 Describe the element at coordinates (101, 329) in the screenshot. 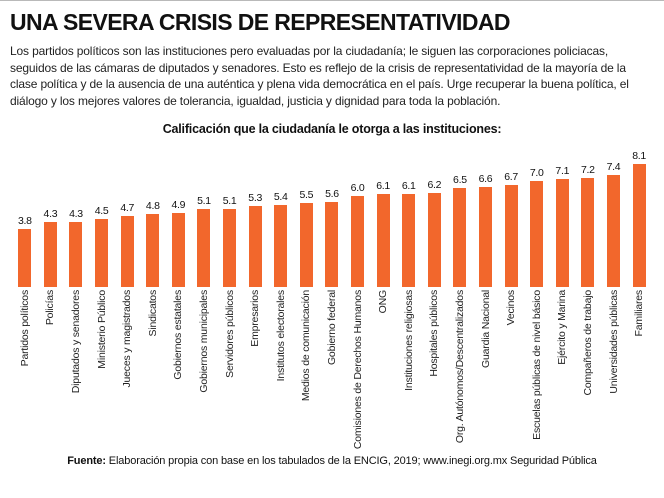

I see `bar-category-label: Ministerio Público` at that location.